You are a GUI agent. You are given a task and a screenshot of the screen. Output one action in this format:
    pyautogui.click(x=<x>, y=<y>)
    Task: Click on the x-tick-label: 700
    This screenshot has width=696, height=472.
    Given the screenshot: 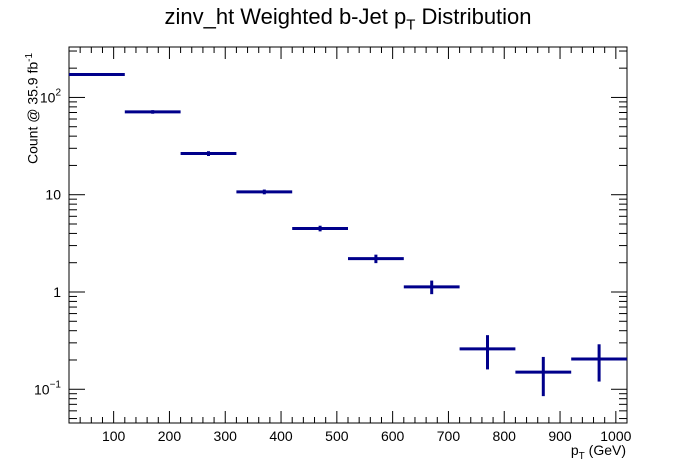 What is the action you would take?
    pyautogui.click(x=449, y=436)
    